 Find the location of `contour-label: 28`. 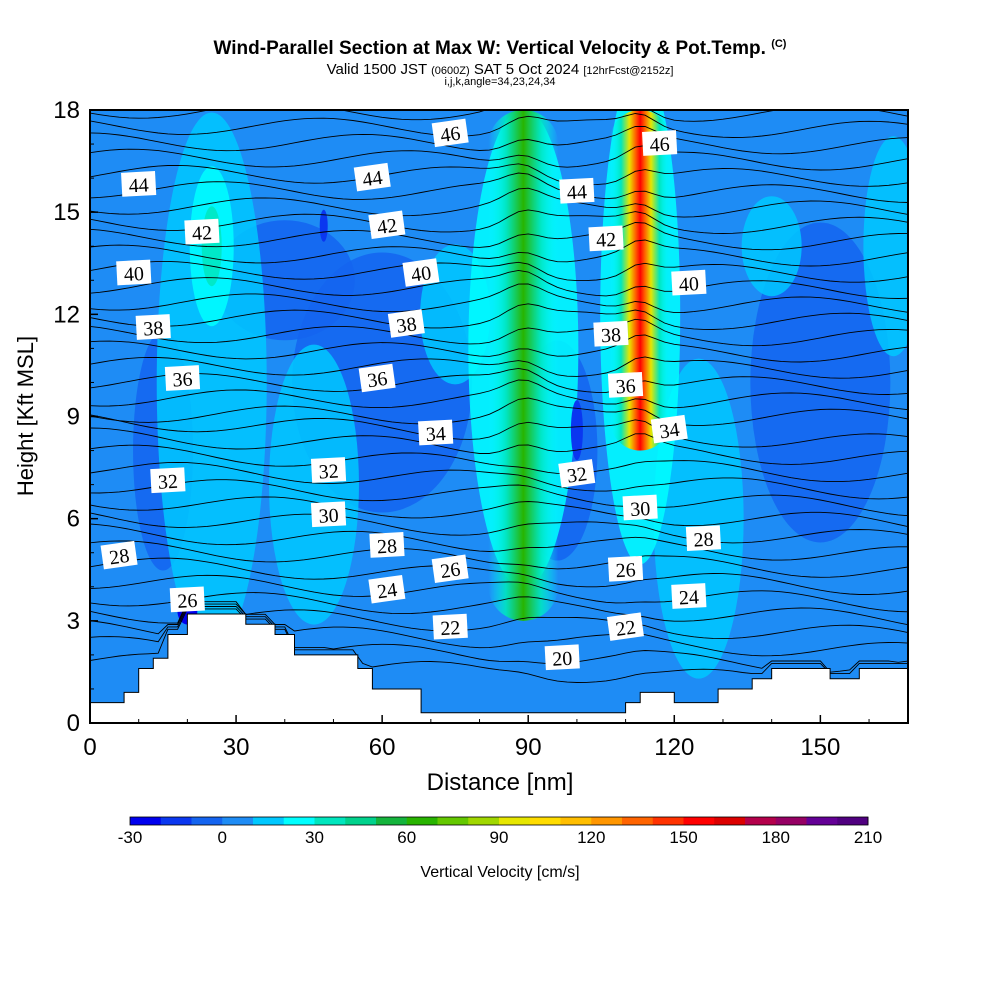

contour-label: 28 is located at coordinates (119, 555).